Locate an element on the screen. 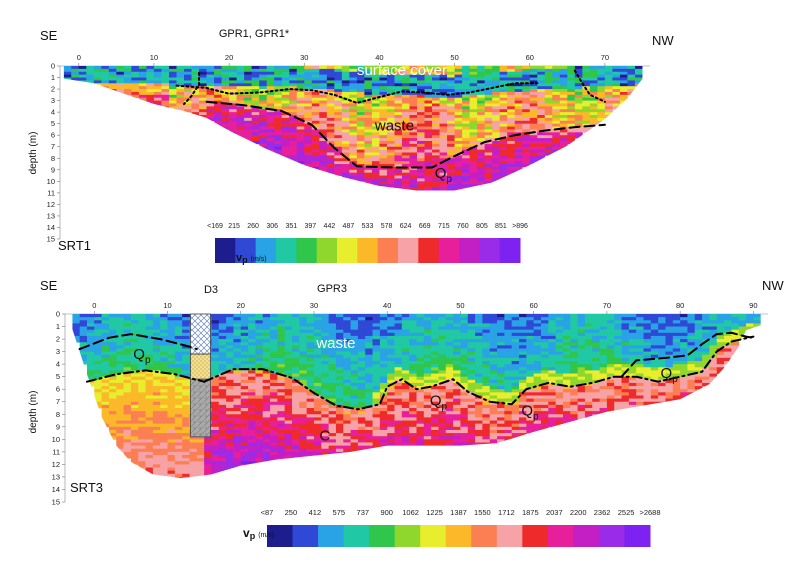 The image size is (808, 575). y-tick-label: 15 is located at coordinates (51, 239).